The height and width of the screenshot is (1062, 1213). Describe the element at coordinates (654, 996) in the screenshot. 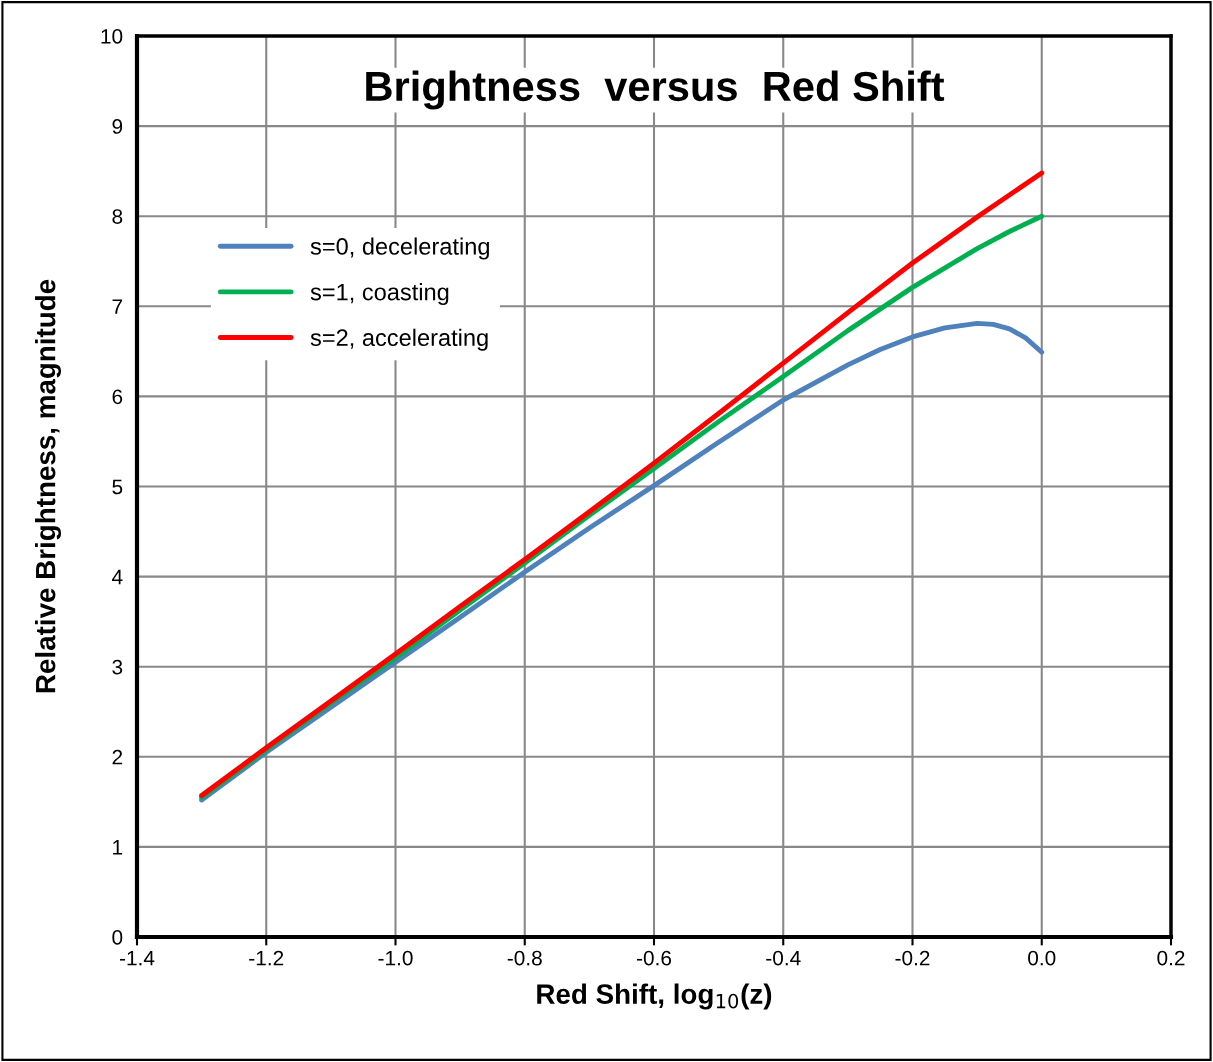

I see `x-axis-title: Red Shift, log$_{10}$(z)` at that location.